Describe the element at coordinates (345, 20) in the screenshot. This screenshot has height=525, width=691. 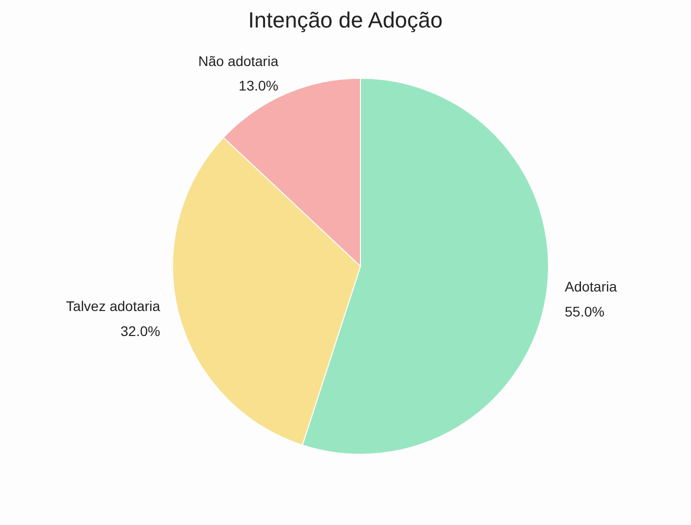
I see `chart-title: Intenção de Adoção` at that location.